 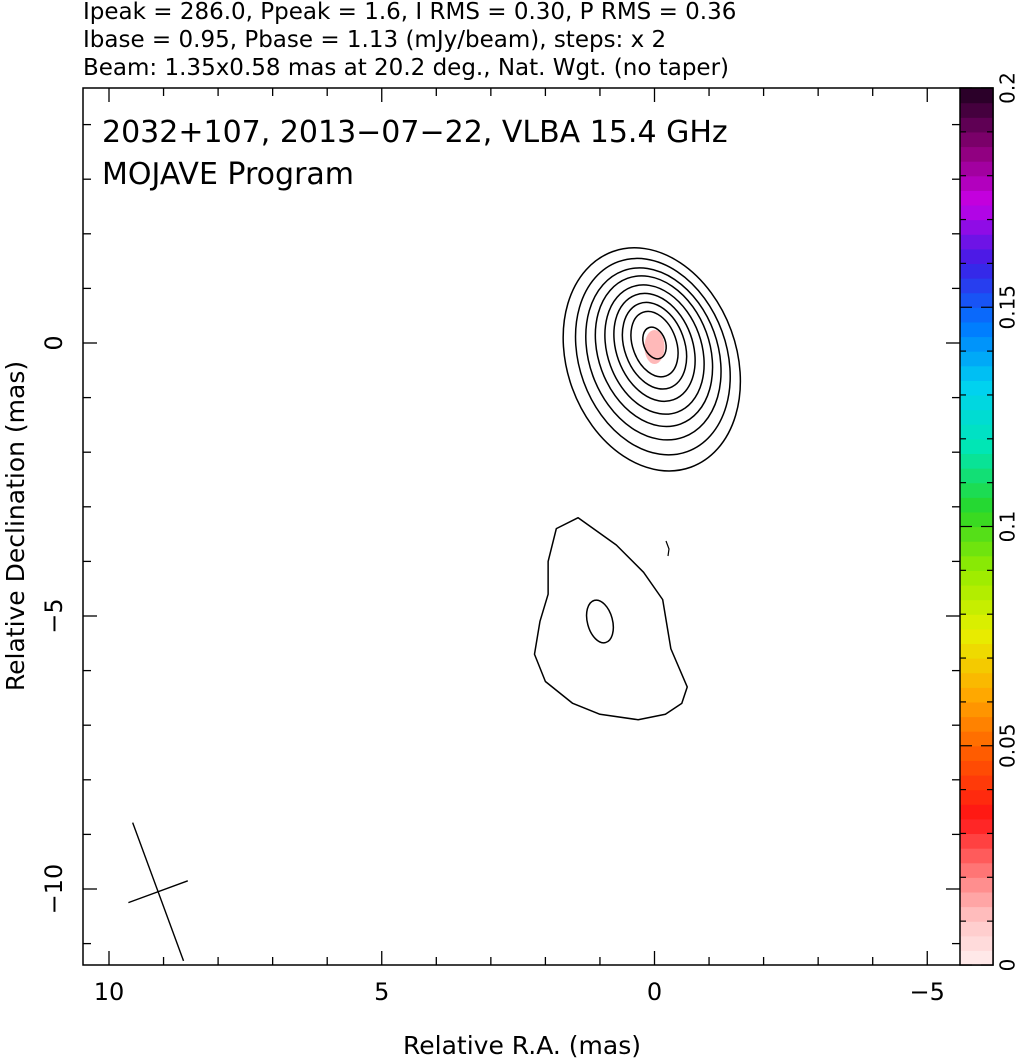 I want to click on x-axis-label: Relative R.A. (mas), so click(x=522, y=1045).